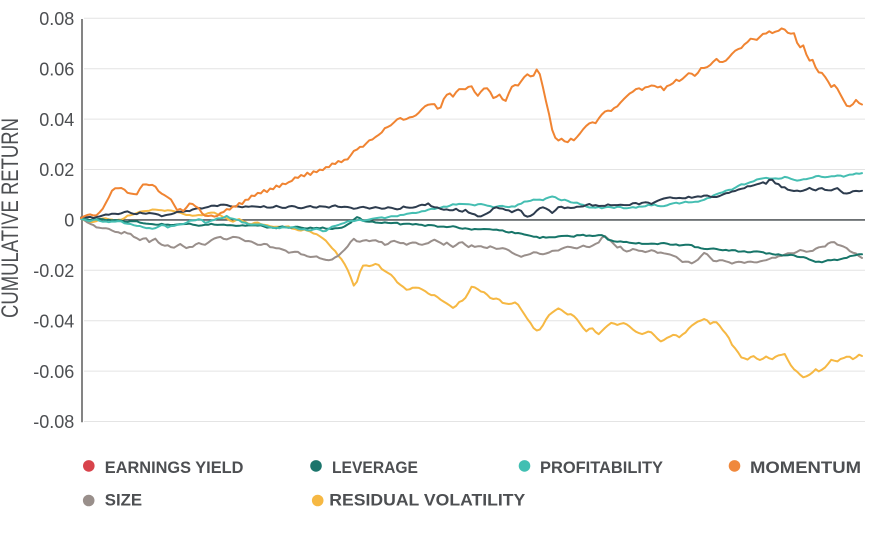  What do you see at coordinates (174, 467) in the screenshot?
I see `svg-text: EARNINGS YIELD` at bounding box center [174, 467].